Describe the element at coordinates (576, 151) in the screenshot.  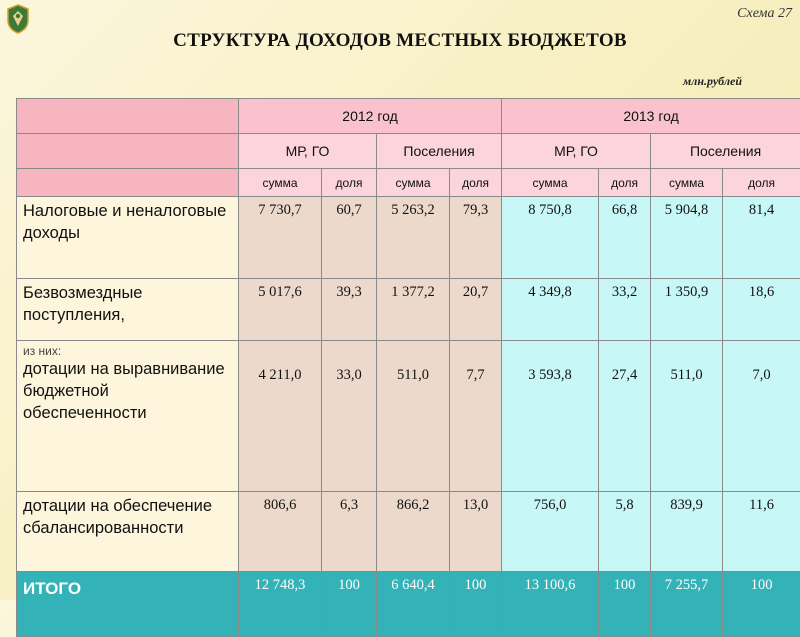
I see `header-group-mr-go-2013: МР, ГО` at that location.